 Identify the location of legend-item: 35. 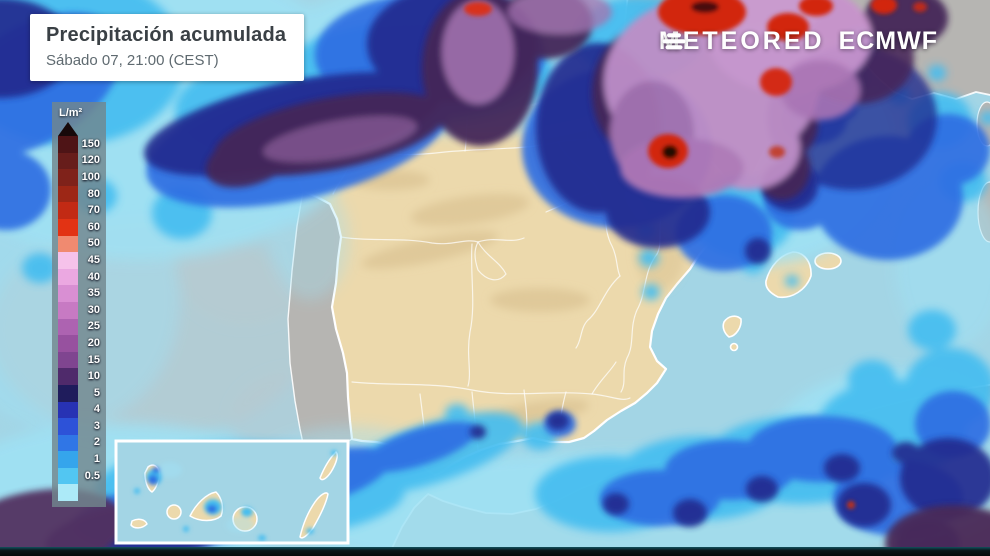
(79, 293).